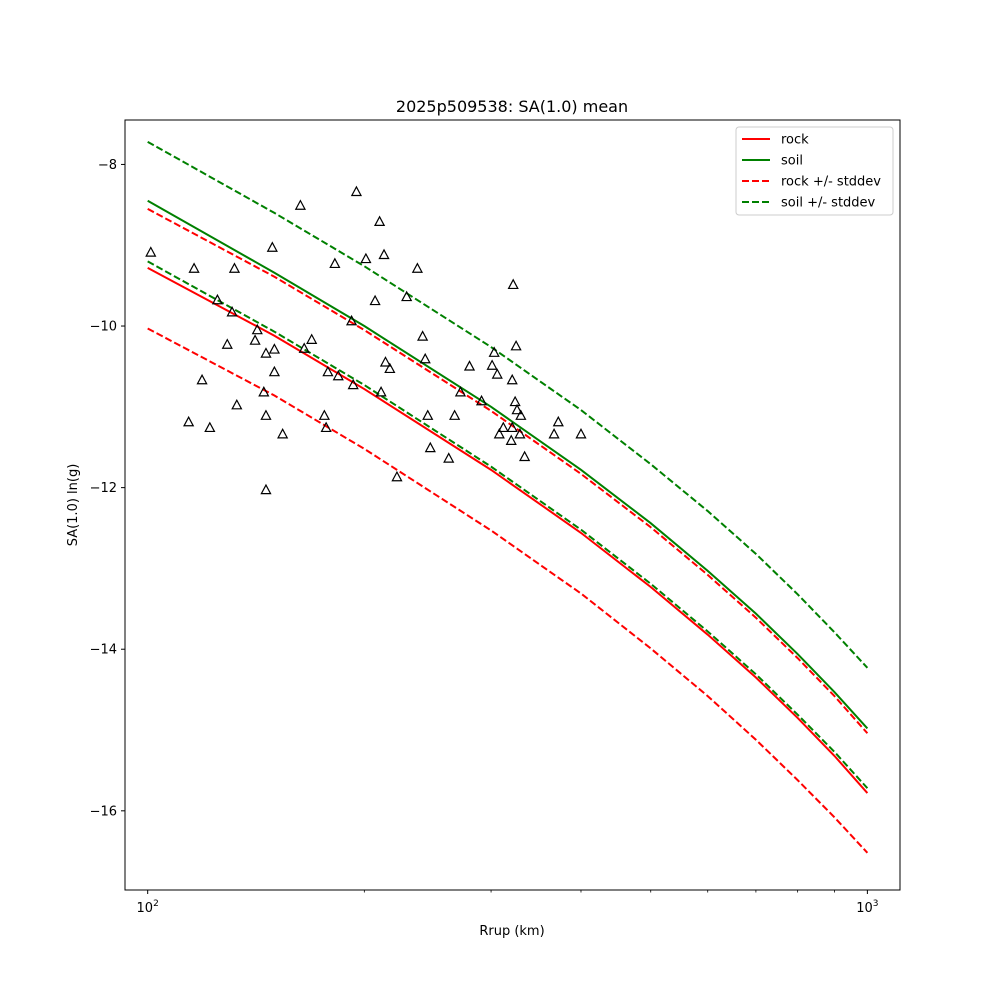 The image size is (1000, 1000). I want to click on y-axis: −8 −10 −12 −14 −16, so click(107, 488).